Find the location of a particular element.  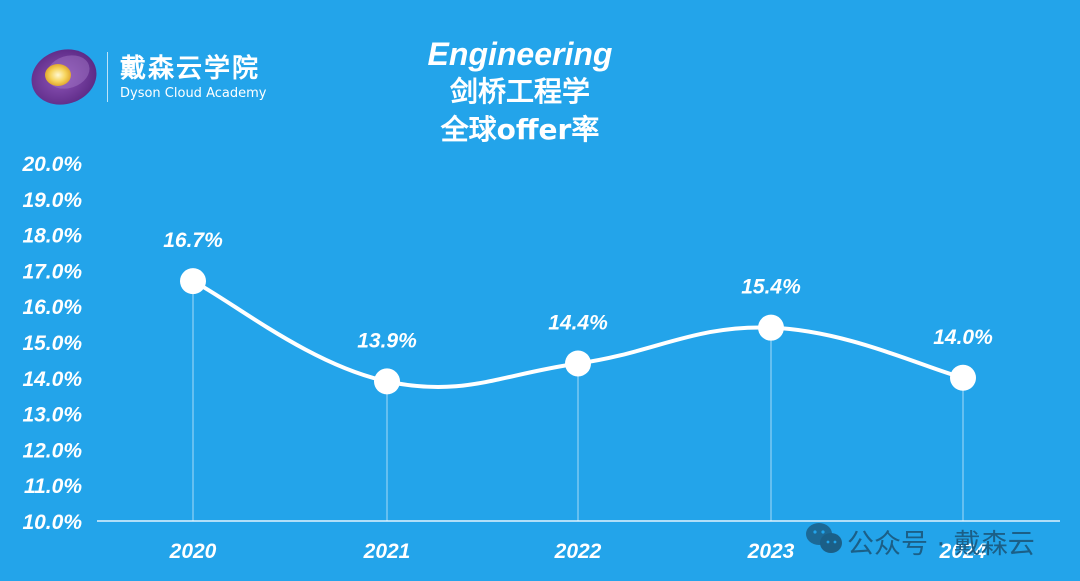

chart-title: Engineering 剑桥工程学 全球offer率 is located at coordinates (520, 93).